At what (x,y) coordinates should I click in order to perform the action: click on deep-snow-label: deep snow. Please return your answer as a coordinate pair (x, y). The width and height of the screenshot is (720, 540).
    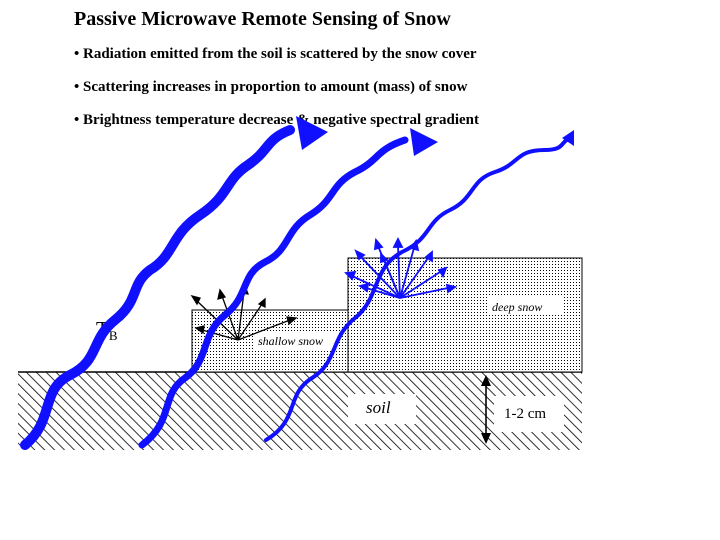
    Looking at the image, I should click on (517, 307).